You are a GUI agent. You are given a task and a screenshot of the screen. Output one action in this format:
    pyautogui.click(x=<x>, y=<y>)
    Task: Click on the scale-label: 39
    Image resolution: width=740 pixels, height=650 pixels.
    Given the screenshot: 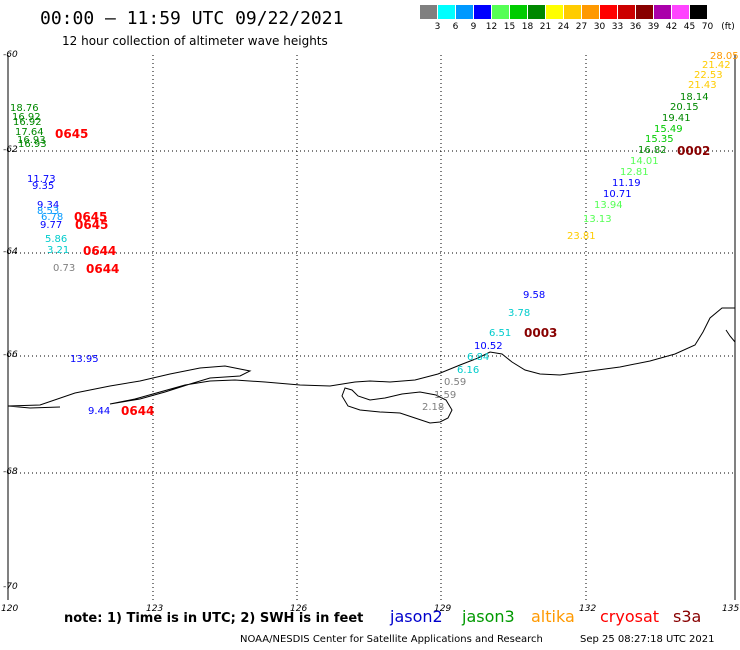 What is the action you would take?
    pyautogui.click(x=653, y=27)
    